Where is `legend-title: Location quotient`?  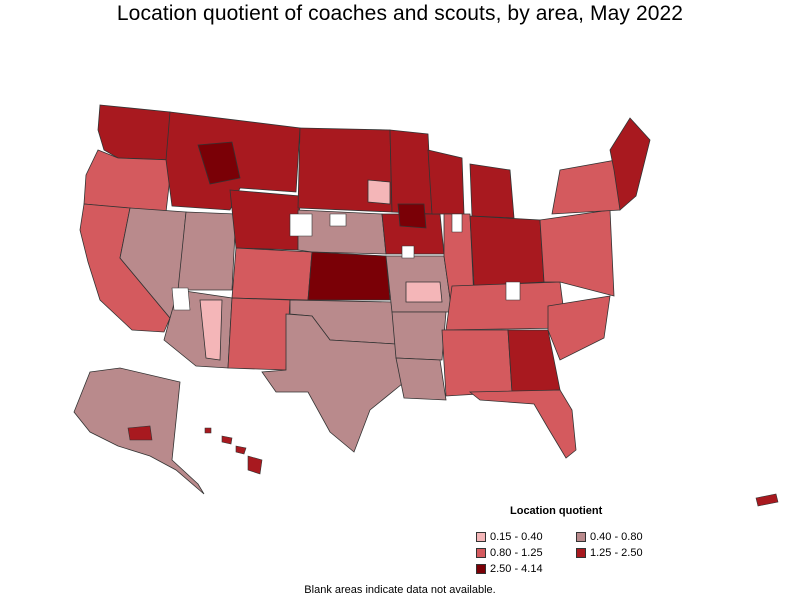 legend-title: Location quotient is located at coordinates (556, 511).